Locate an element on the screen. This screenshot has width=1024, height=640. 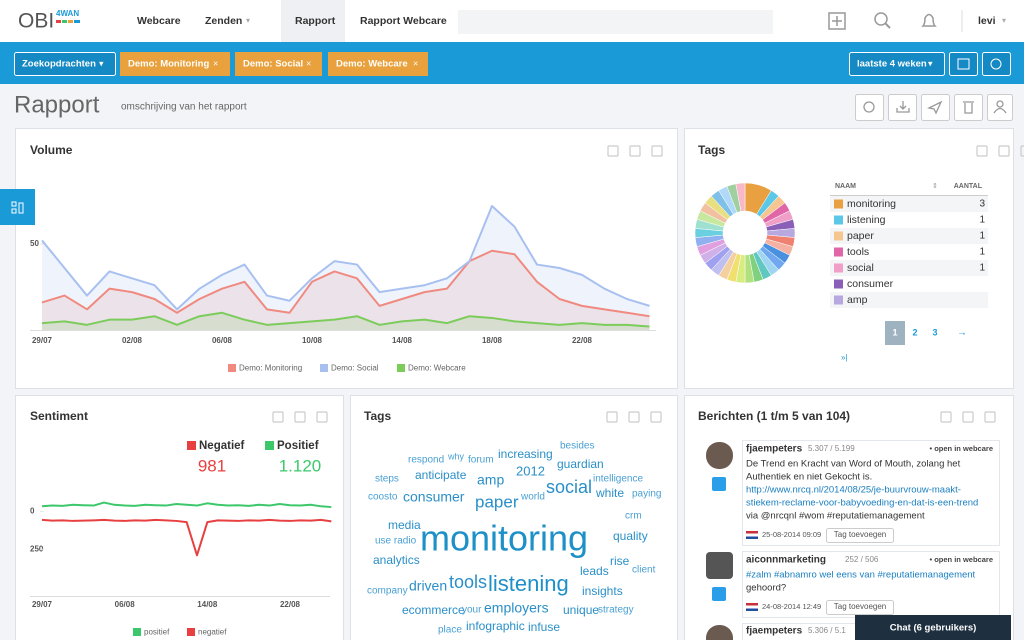
table-header: AANTAL is located at coordinates (968, 186).